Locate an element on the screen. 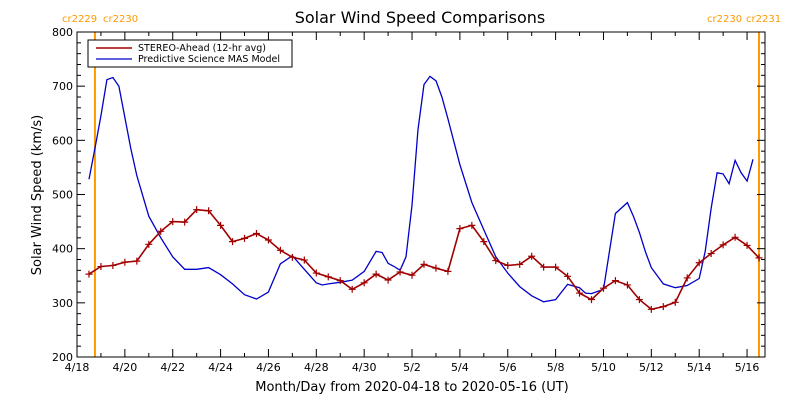 Image resolution: width=800 pixels, height=400 pixels. x-tick-label: 5/6 is located at coordinates (508, 367).